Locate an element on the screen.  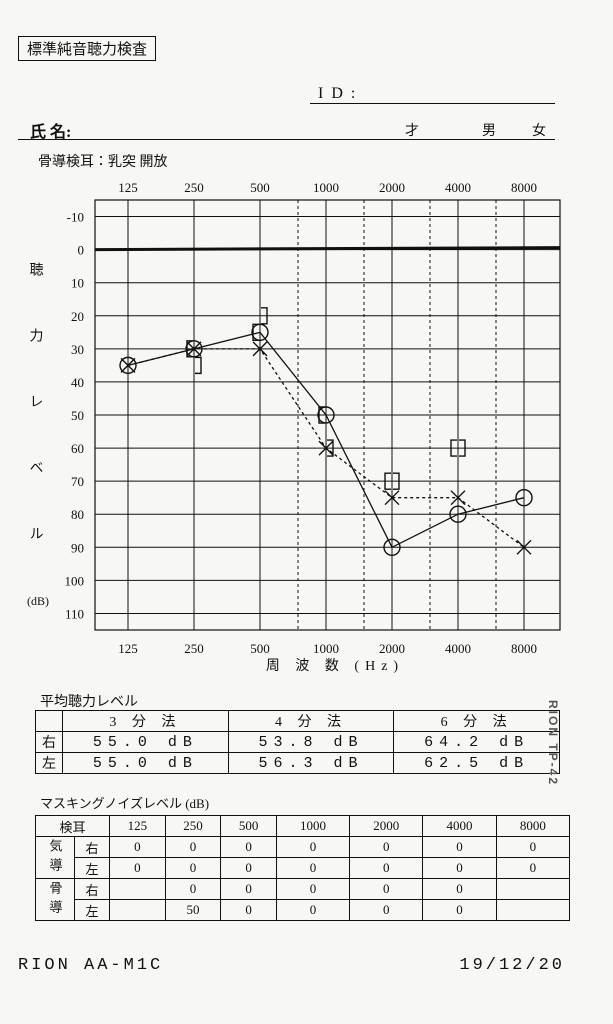
y-tick-label: 20 is located at coordinates (77, 316).